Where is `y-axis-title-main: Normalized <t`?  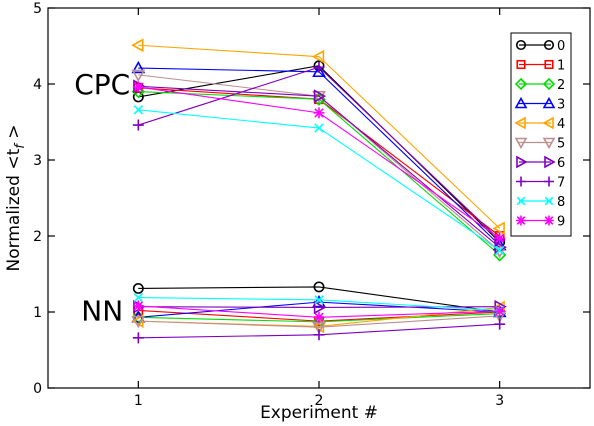
y-axis-title-main: Normalized <t is located at coordinates (14, 209).